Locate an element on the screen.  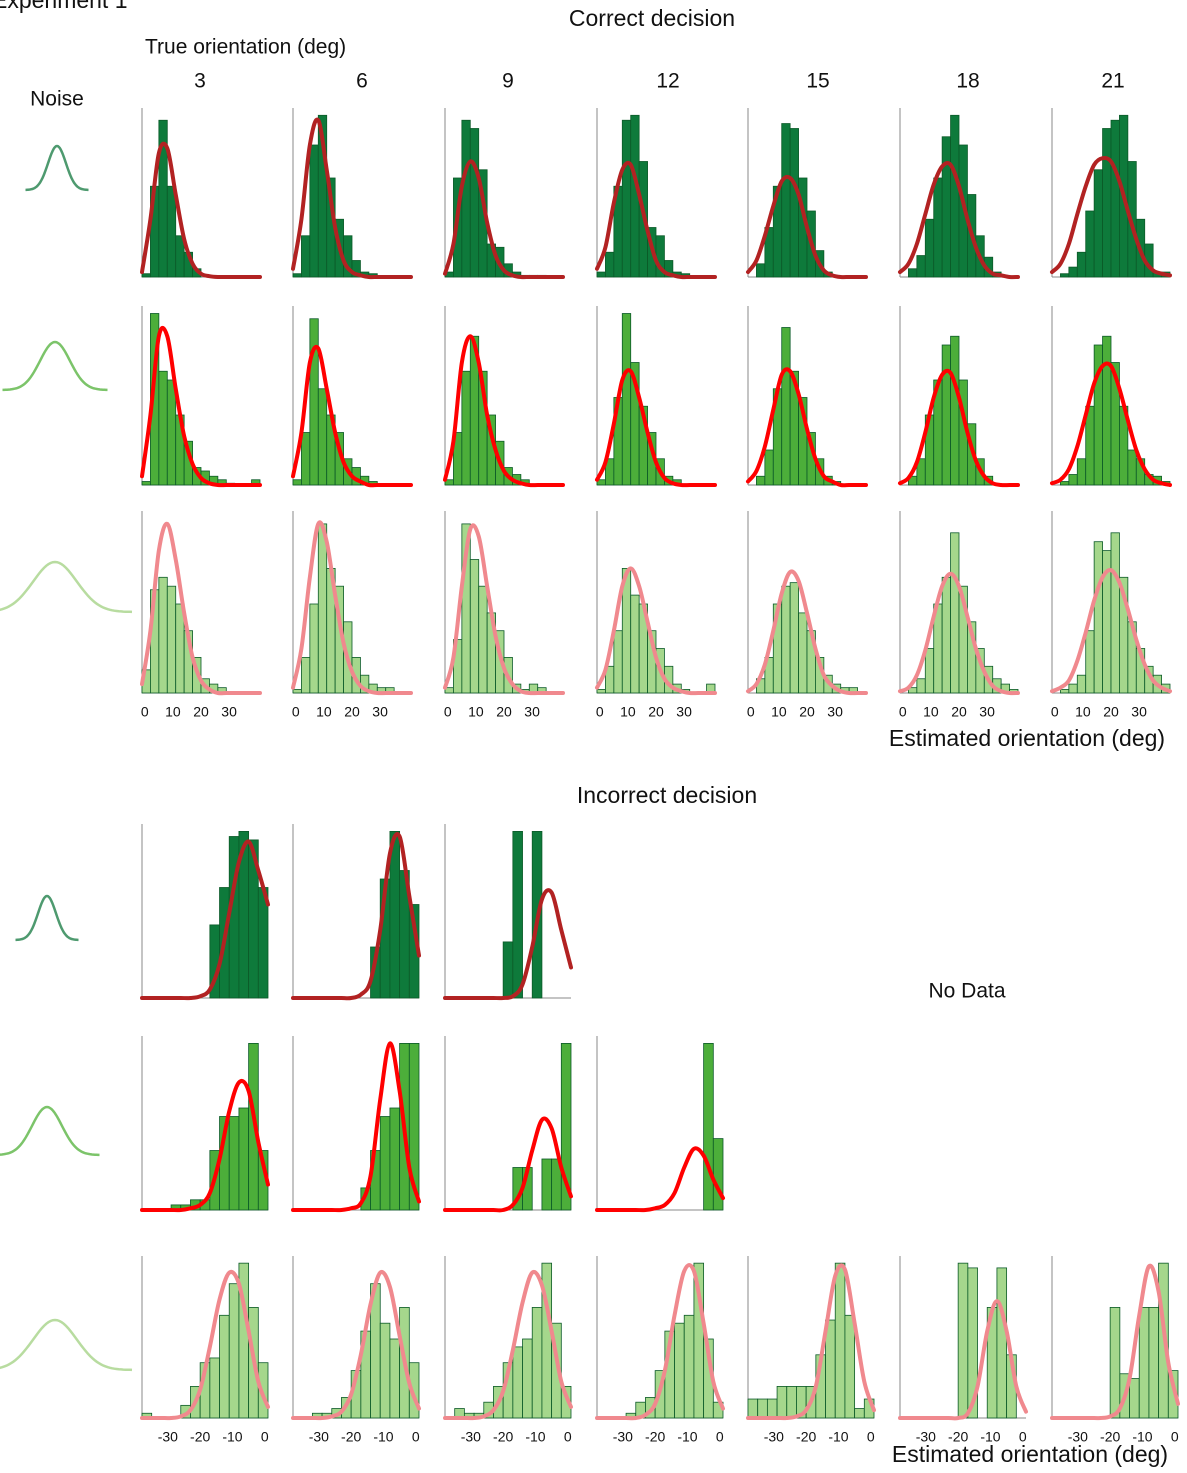
column-label: 6 is located at coordinates (362, 81).